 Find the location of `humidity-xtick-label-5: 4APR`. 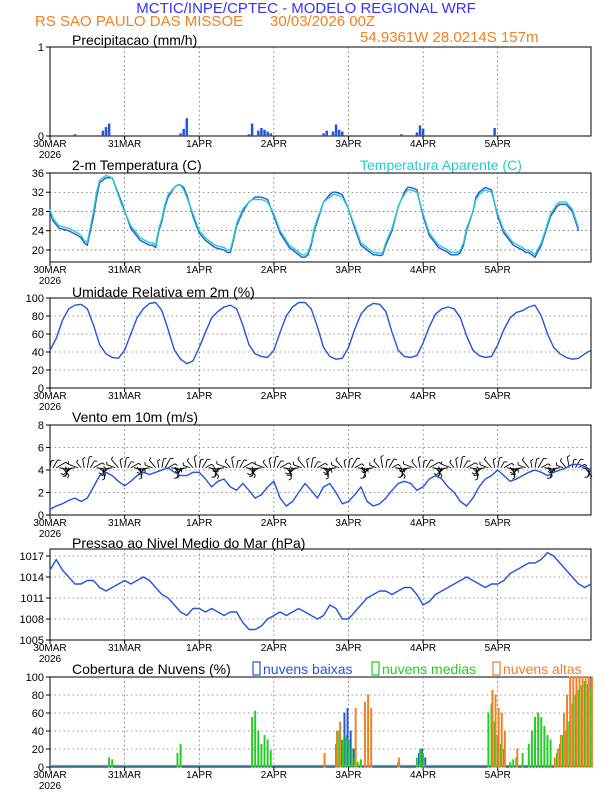

humidity-xtick-label-5: 4APR is located at coordinates (423, 396).